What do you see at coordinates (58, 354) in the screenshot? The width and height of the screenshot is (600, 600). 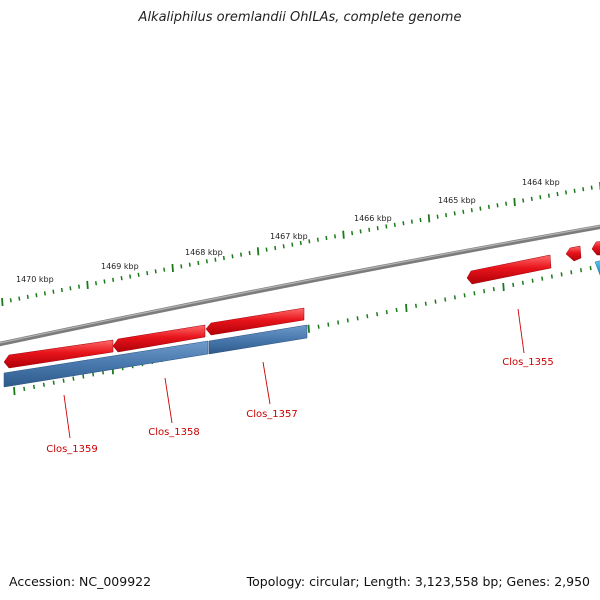 I see `gene-clos-1359-forward` at bounding box center [58, 354].